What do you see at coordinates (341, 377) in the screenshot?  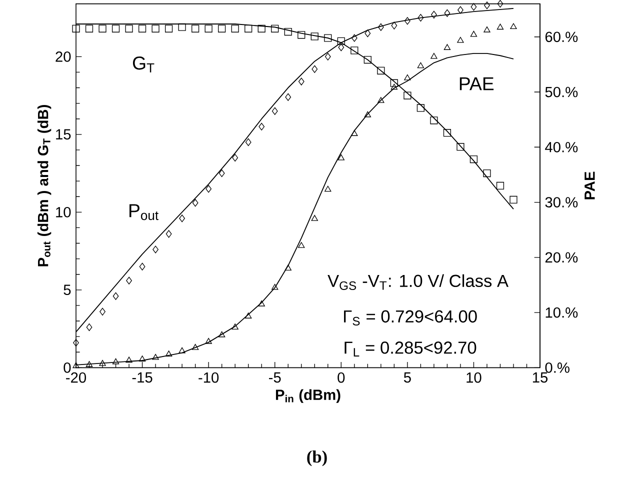 I see `x-tick-label: 0` at bounding box center [341, 377].